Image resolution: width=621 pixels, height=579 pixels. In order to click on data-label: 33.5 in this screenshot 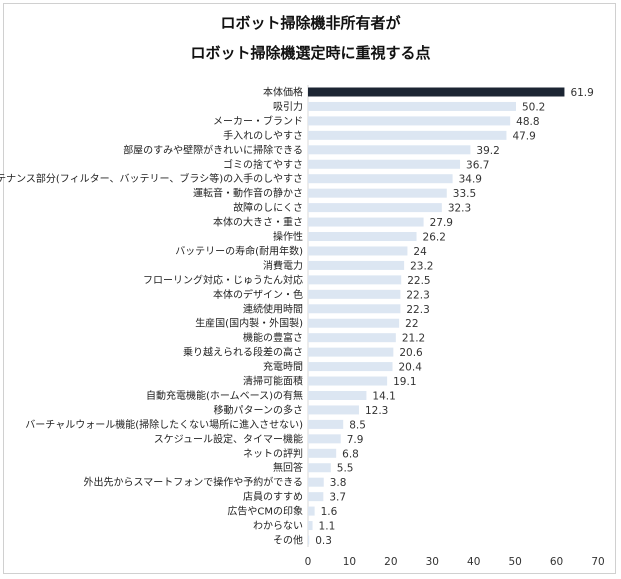, I will do `click(464, 194)`.